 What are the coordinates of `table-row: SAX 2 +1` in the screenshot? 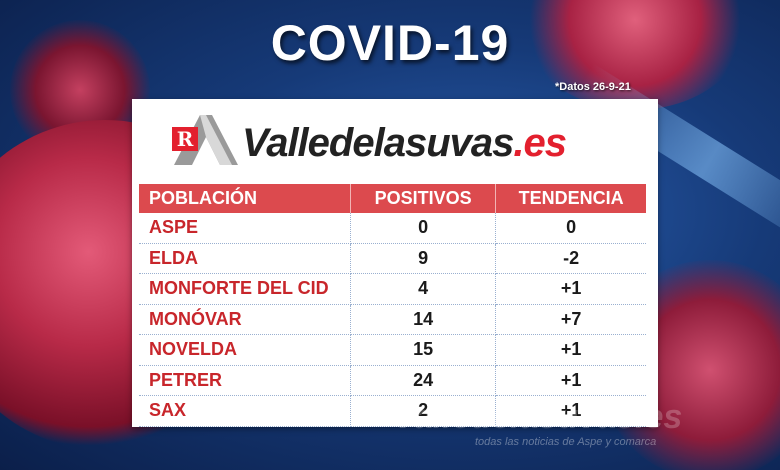 It's located at (392, 411).